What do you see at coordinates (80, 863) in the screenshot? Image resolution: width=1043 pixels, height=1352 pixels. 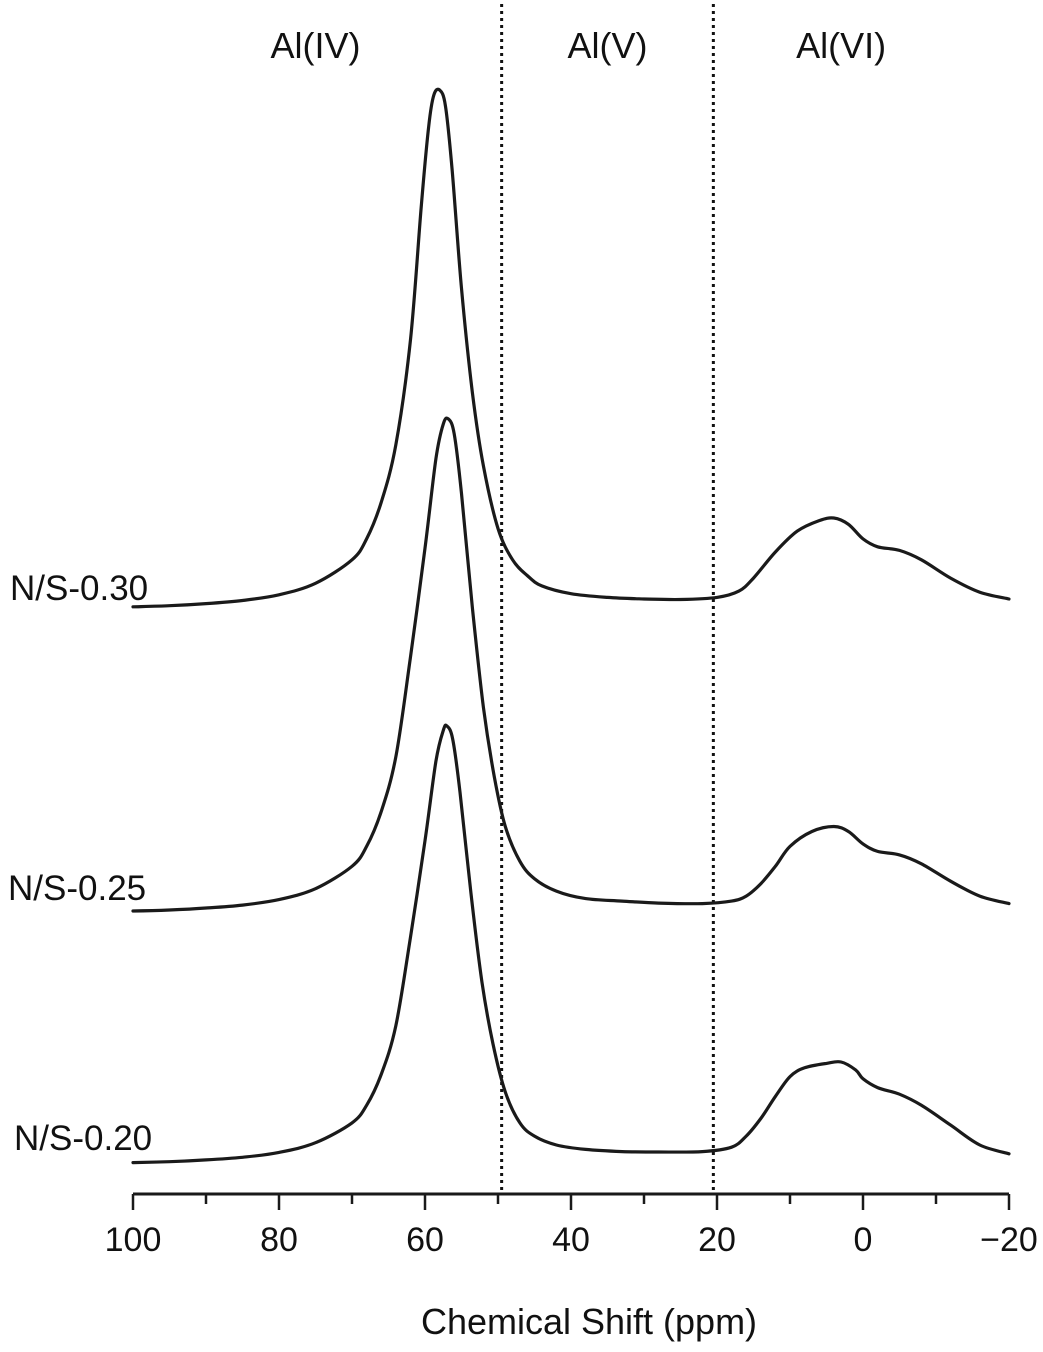 I see `series-labels: N/S-0.30 N/S-0.25 N/S-0.20` at bounding box center [80, 863].